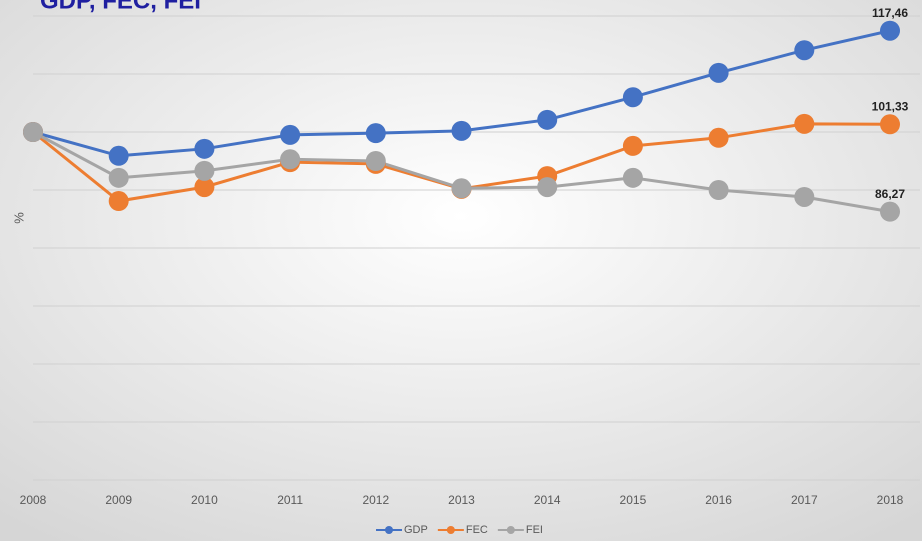 The width and height of the screenshot is (922, 541). I want to click on x-tick-label: 2014, so click(547, 500).